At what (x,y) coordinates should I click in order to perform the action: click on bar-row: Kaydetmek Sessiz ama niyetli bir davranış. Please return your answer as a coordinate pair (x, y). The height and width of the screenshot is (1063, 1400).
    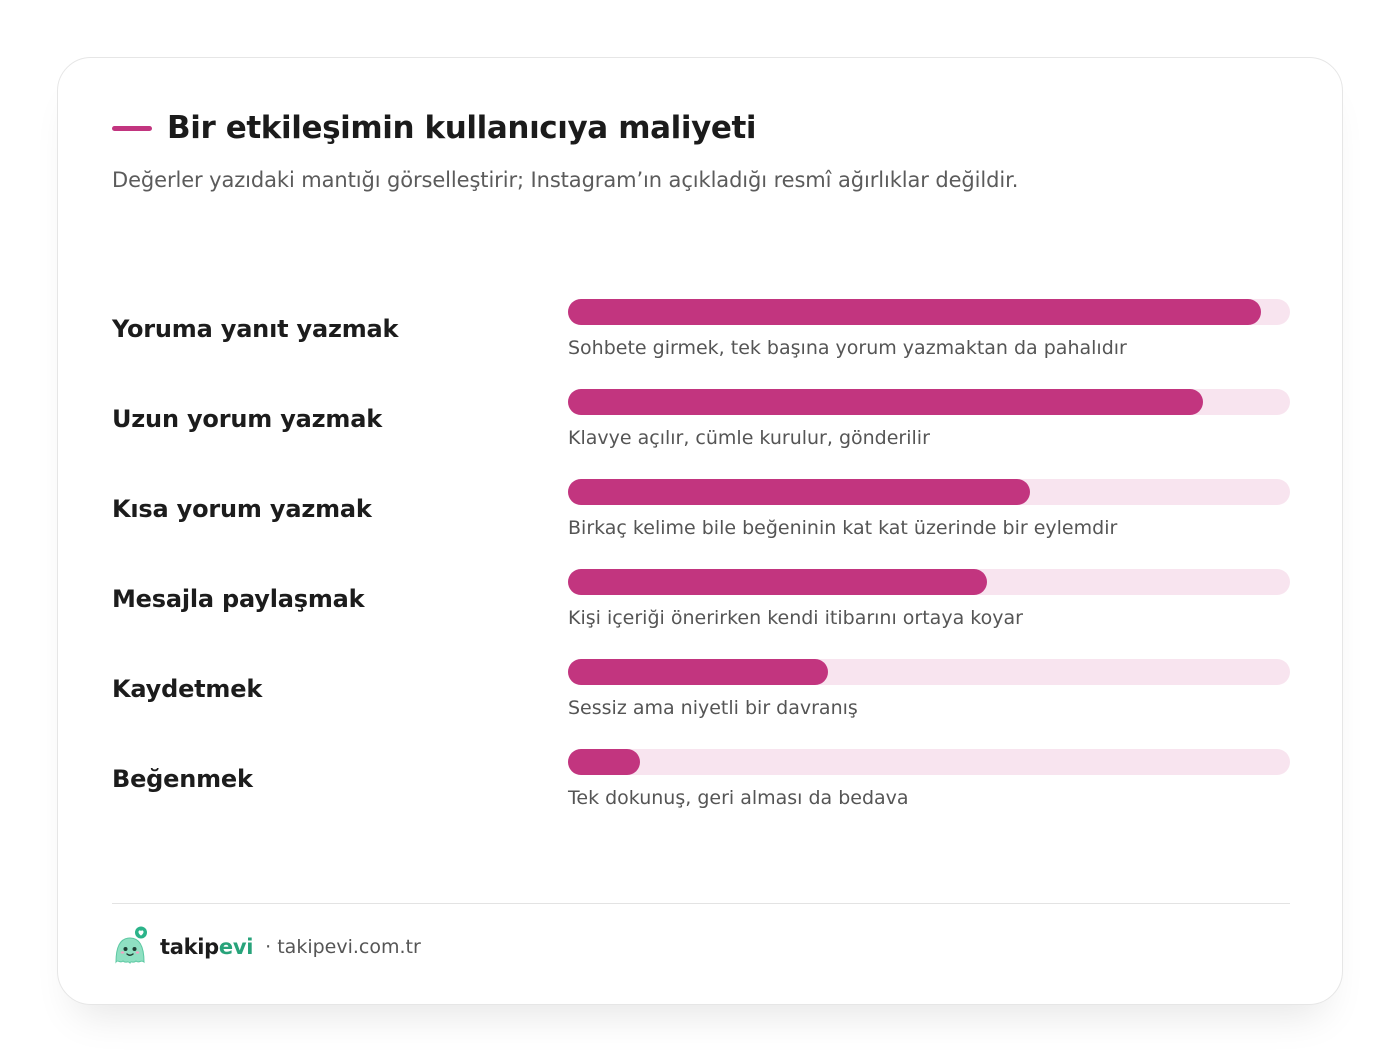
    Looking at the image, I should click on (701, 704).